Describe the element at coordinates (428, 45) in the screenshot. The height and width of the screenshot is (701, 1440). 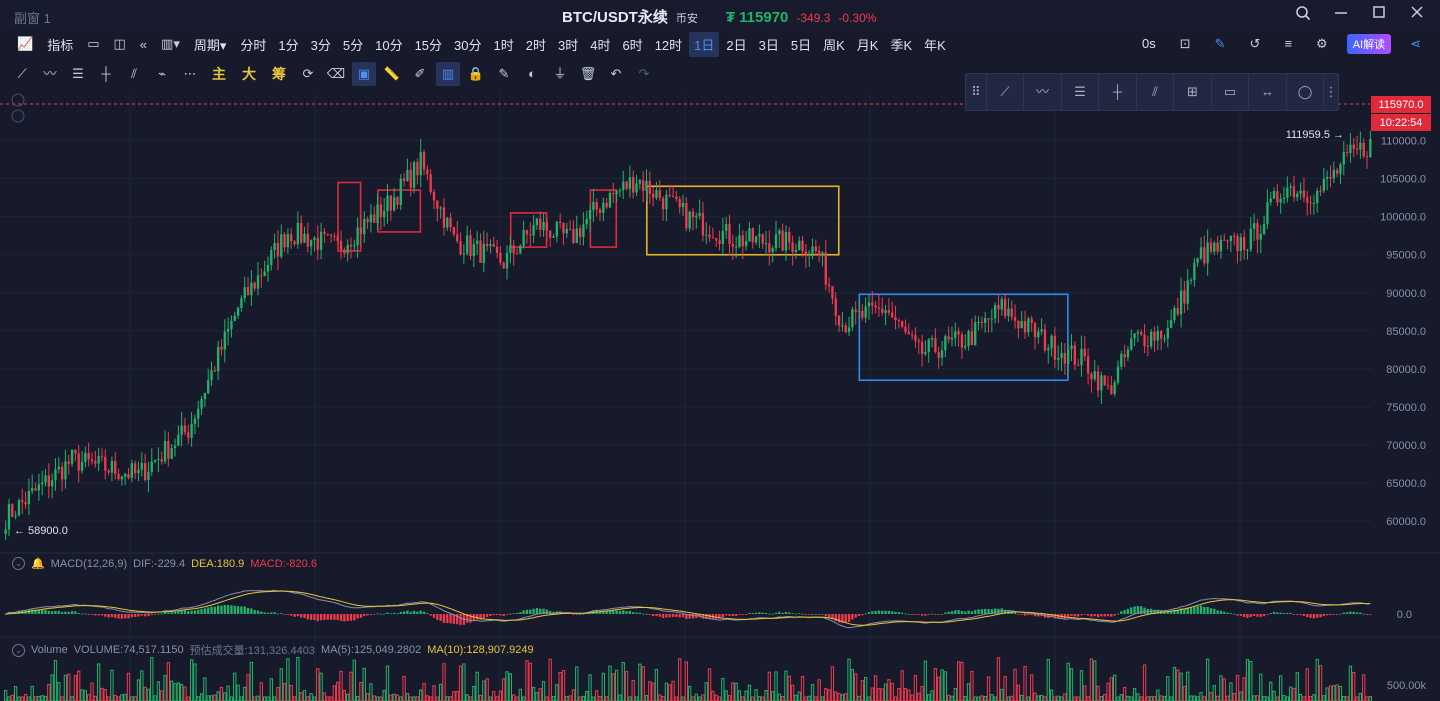
I see `interval-5: 15分` at that location.